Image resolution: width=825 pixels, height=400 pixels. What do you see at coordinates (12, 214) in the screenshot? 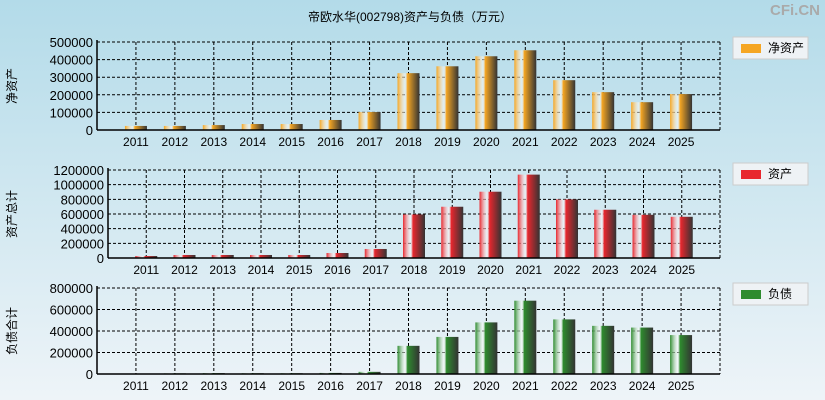
I see `y-axis-label: 资产总计` at bounding box center [12, 214].